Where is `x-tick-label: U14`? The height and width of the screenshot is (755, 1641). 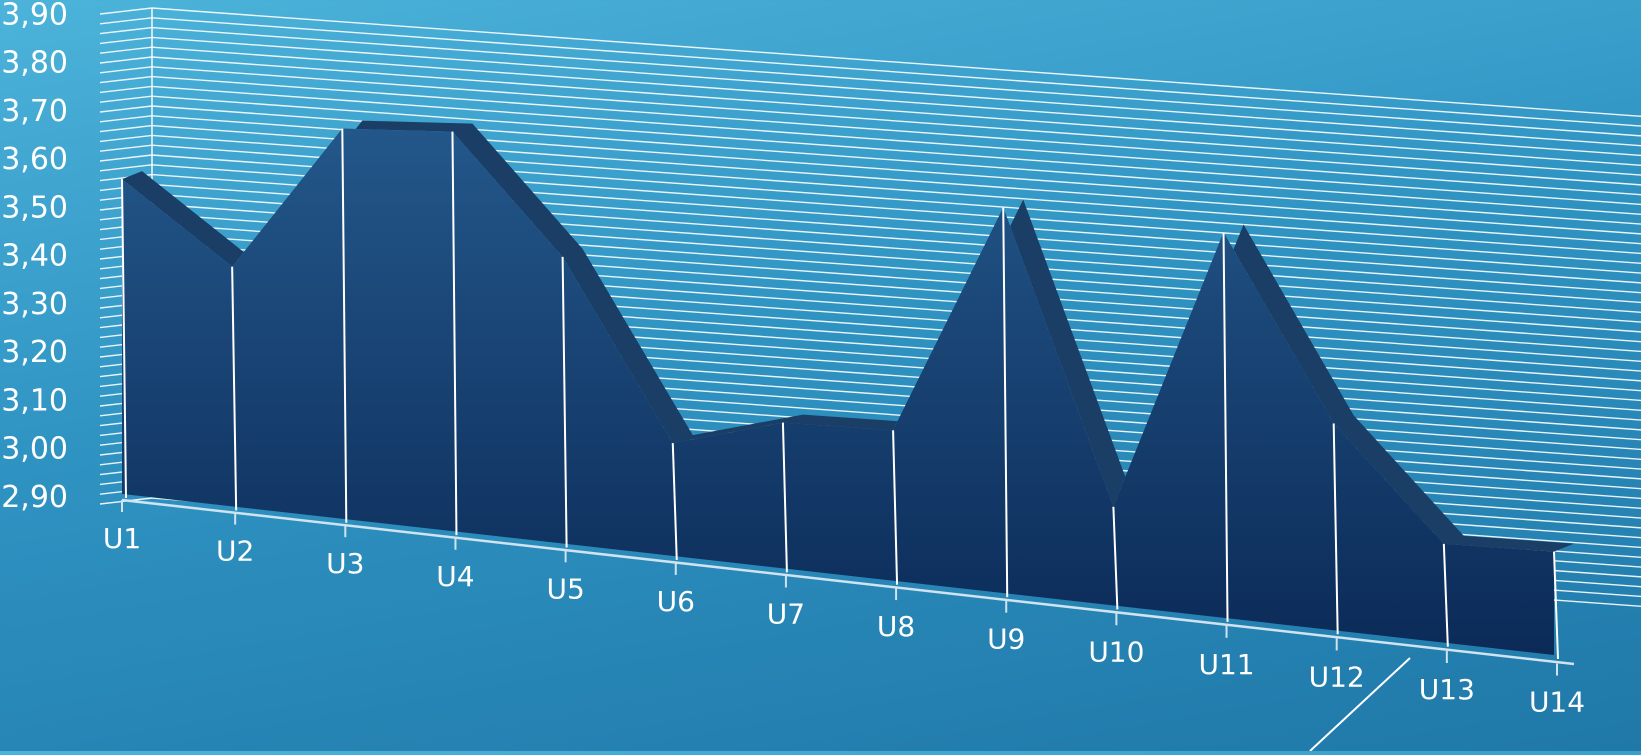
x-tick-label: U14 is located at coordinates (1557, 702).